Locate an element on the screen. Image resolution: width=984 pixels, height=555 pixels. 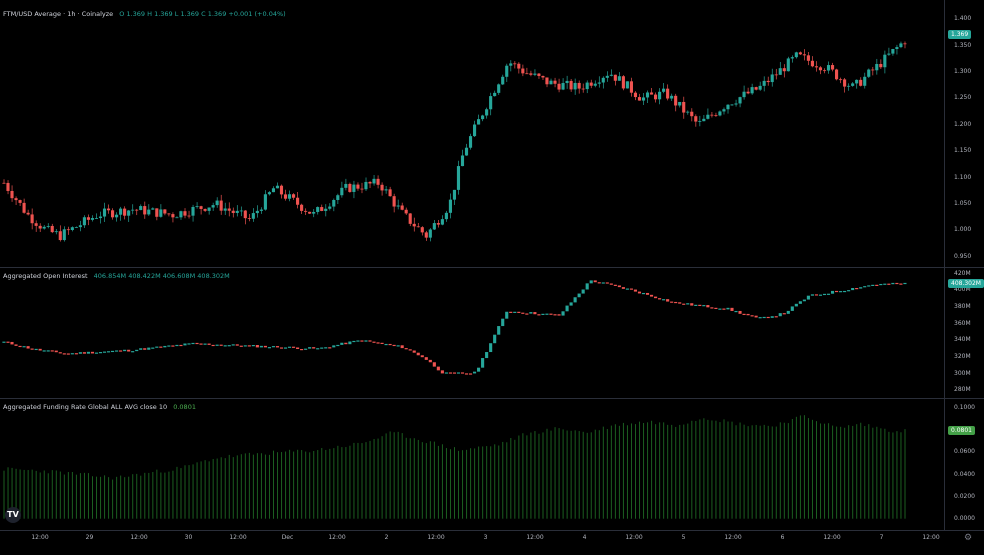
oi-legend-values: 406.854M 408.422M 406.608M 408.302M is located at coordinates (161, 276).